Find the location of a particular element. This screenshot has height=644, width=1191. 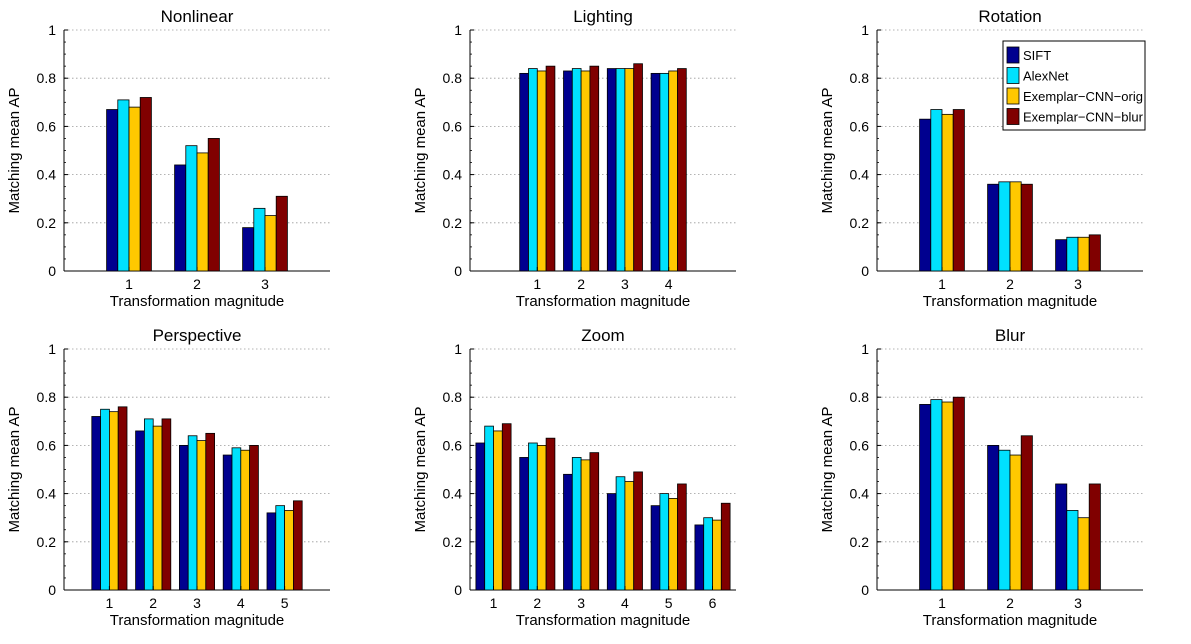

legend-box is located at coordinates (1074, 85).